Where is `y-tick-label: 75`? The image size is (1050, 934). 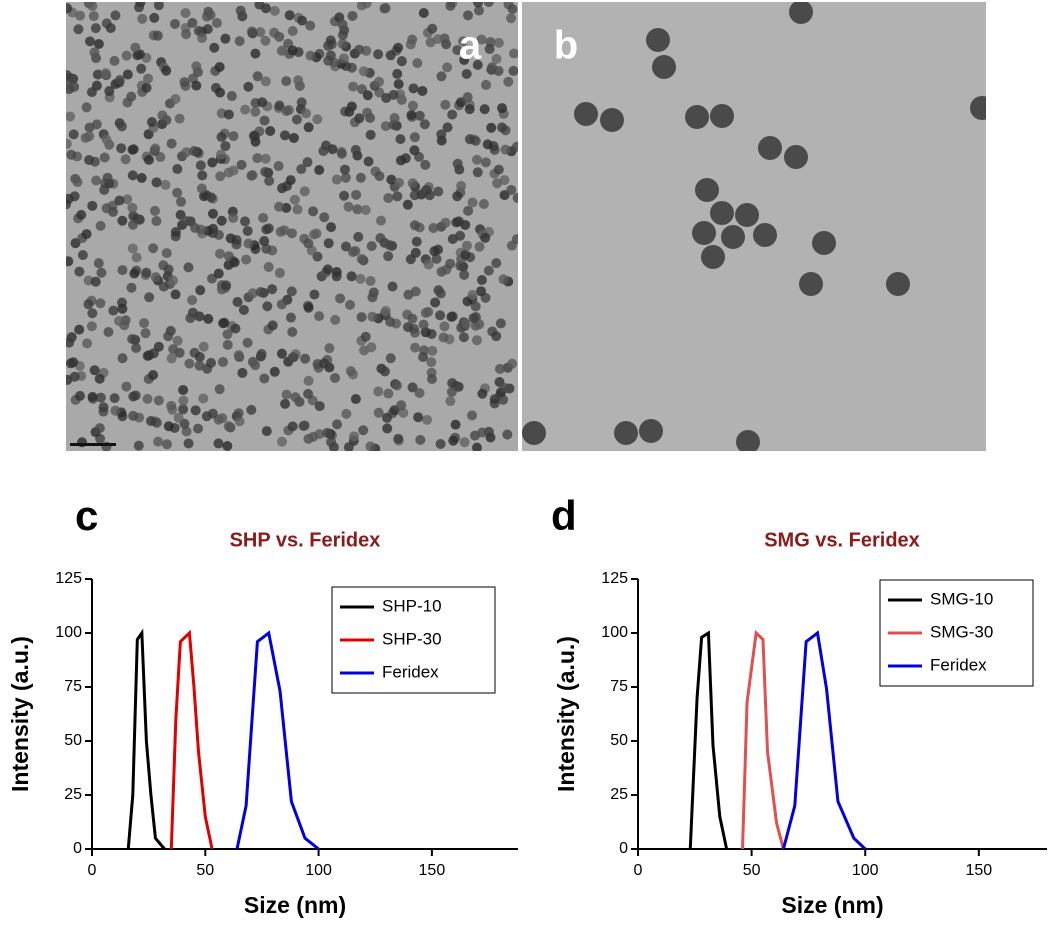
y-tick-label: 75 is located at coordinates (619, 686).